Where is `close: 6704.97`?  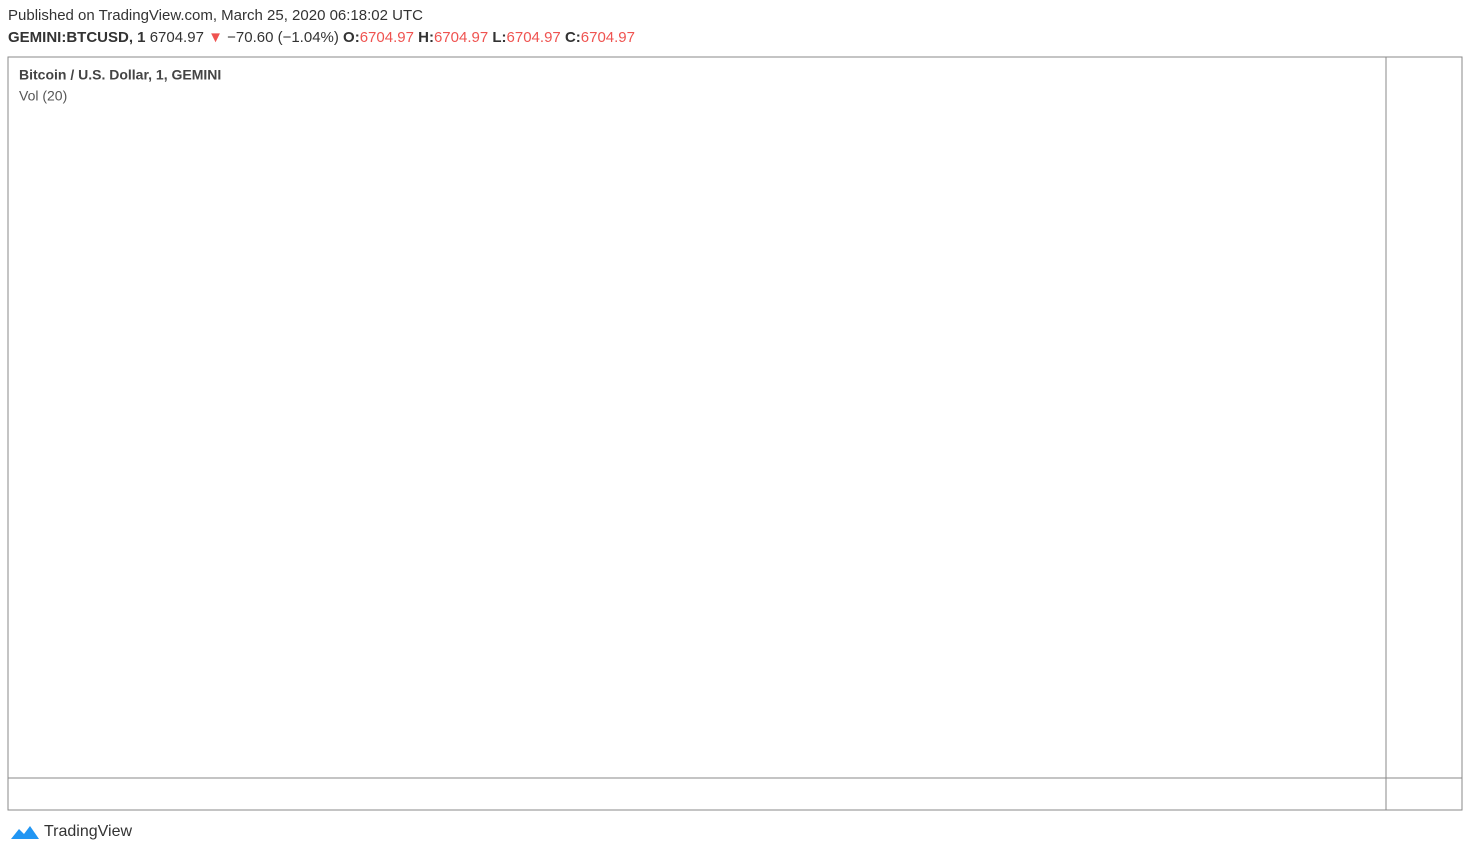
close: 6704.97 is located at coordinates (607, 37).